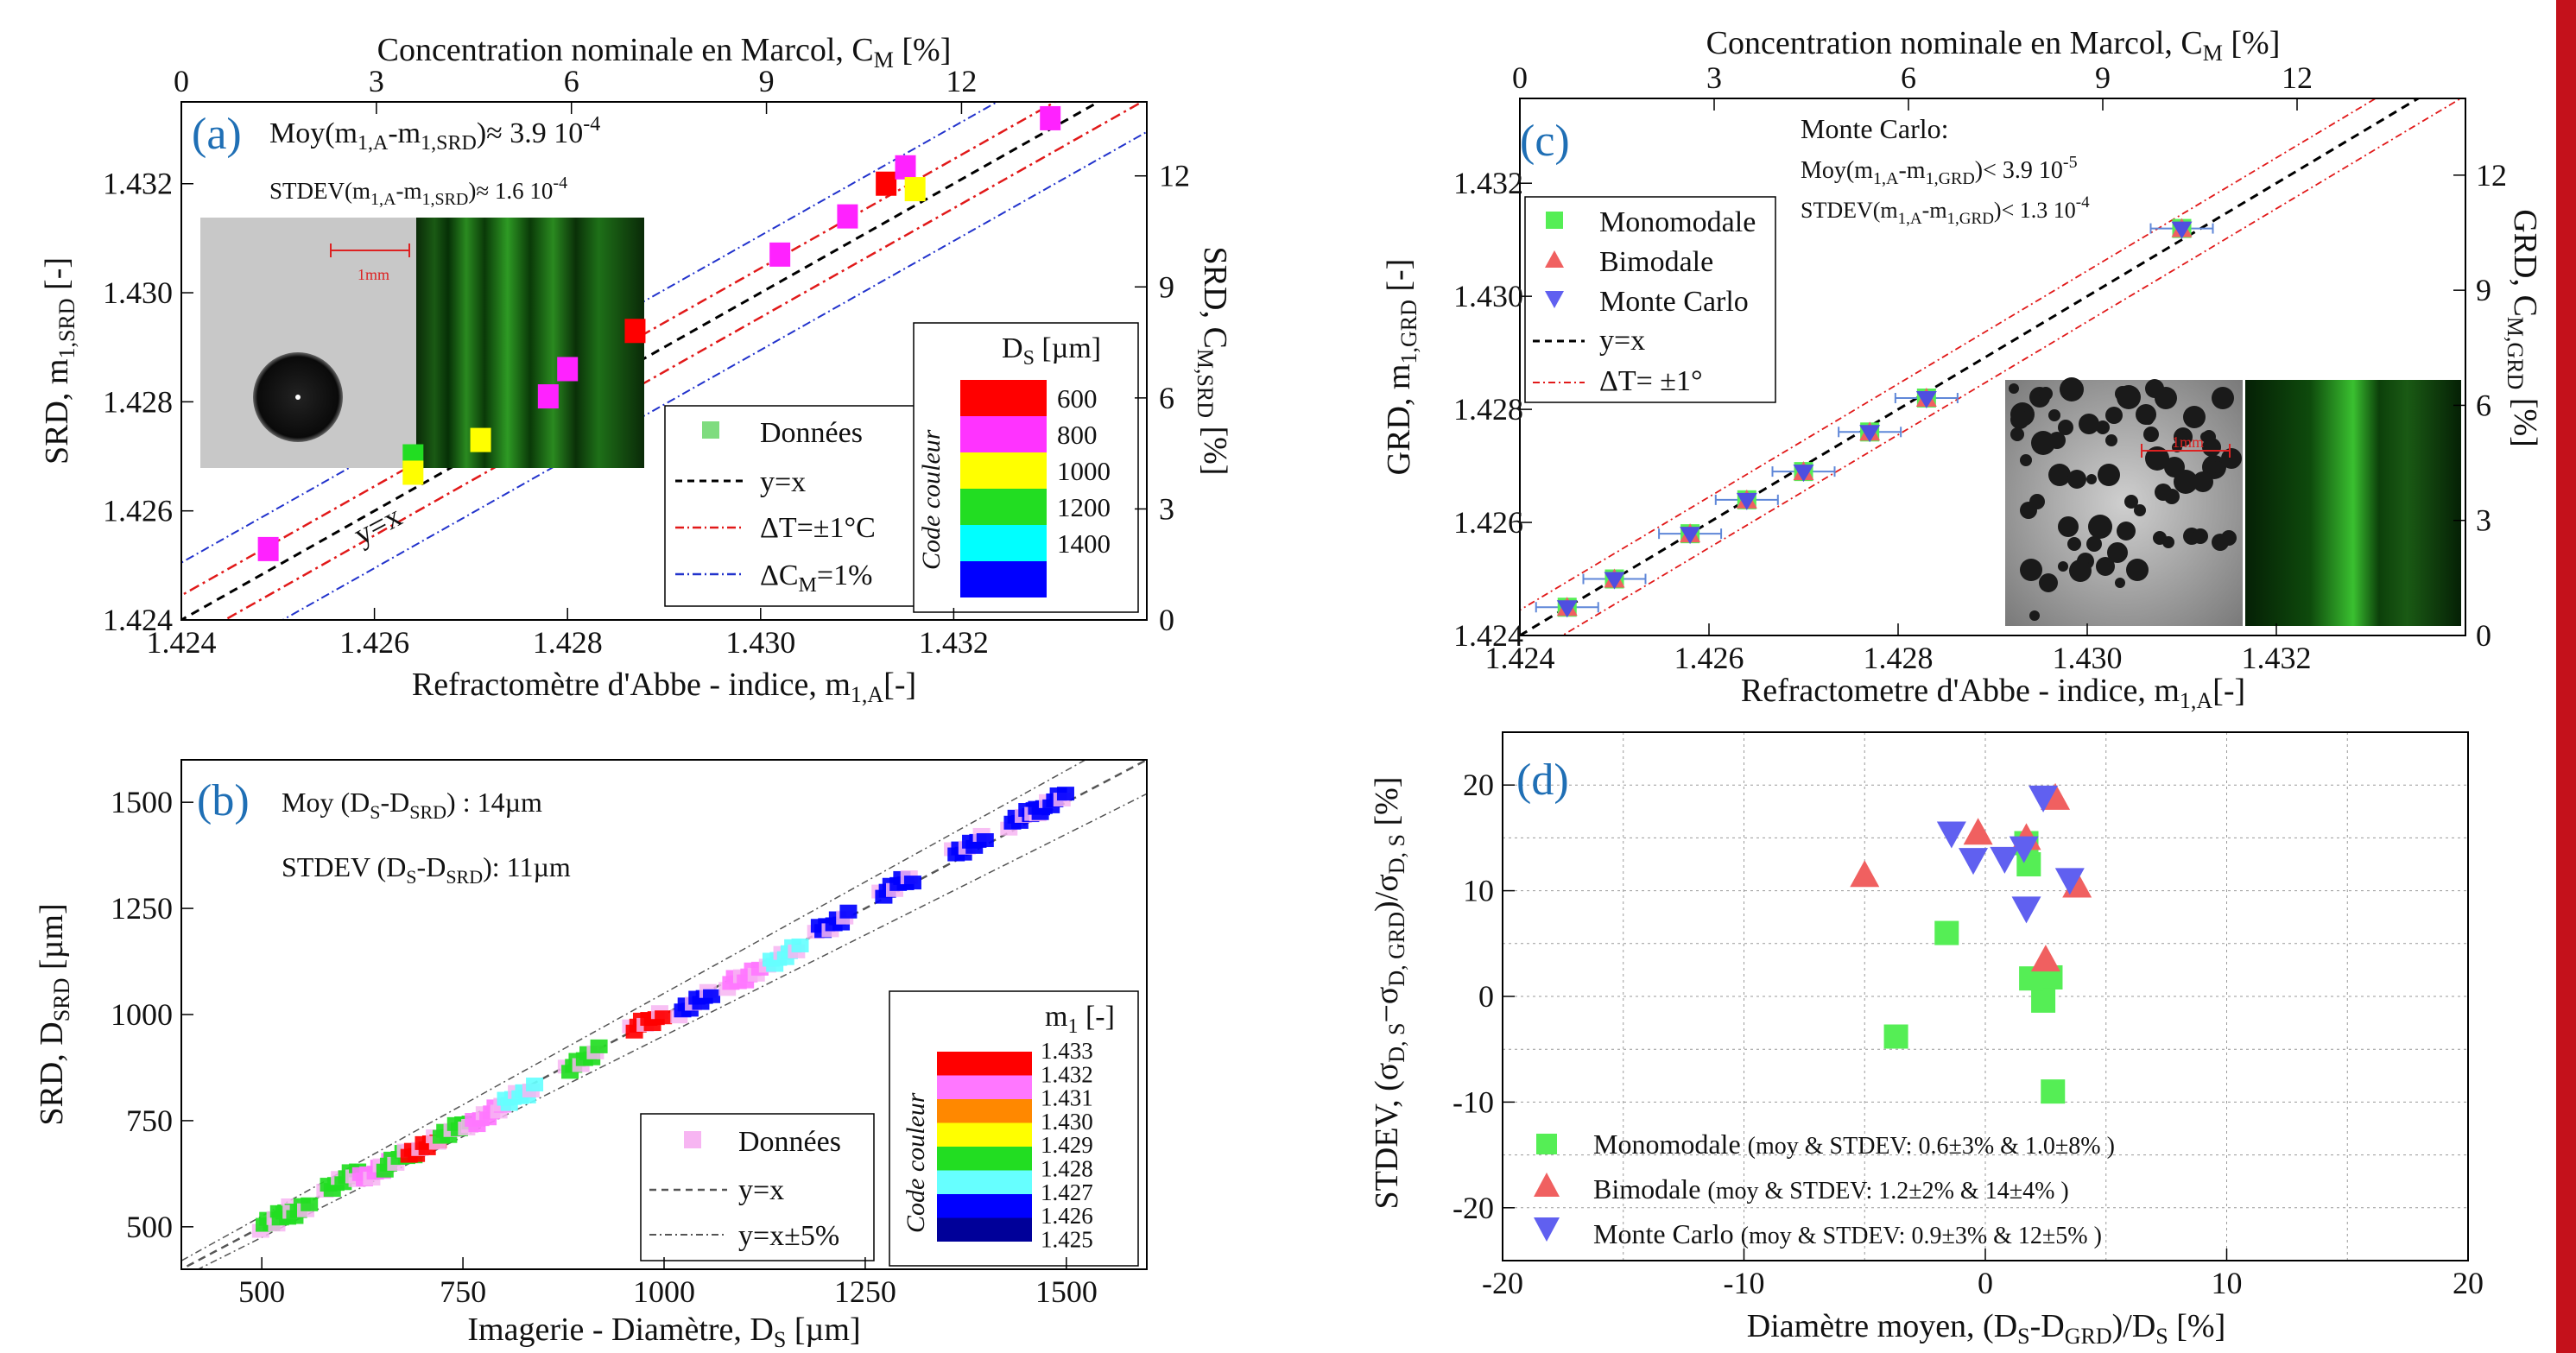  Describe the element at coordinates (217, 135) in the screenshot. I see `panel-a-label: (a)` at that location.